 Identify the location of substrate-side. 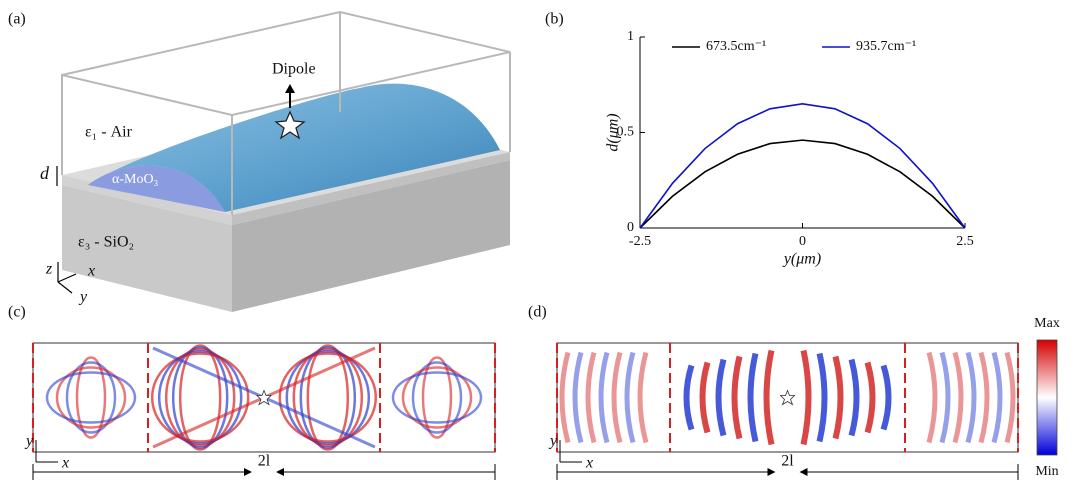
(371, 236).